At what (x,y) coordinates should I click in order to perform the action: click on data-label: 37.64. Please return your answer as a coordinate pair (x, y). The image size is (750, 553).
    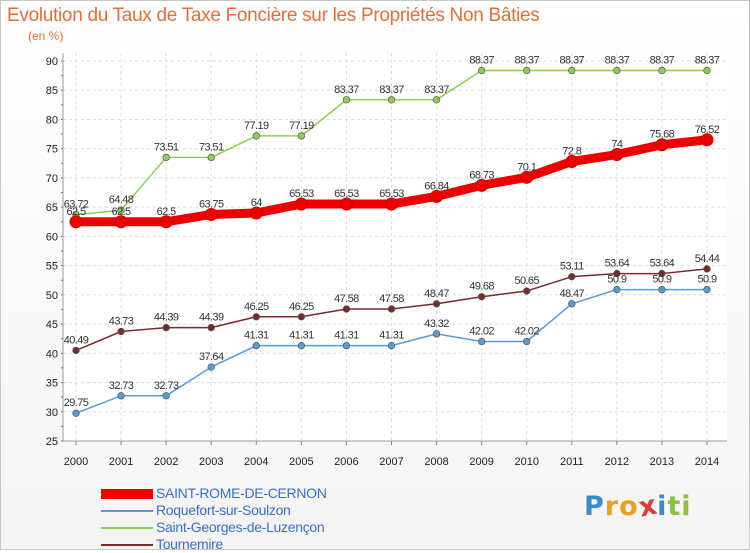
    Looking at the image, I should click on (211, 357).